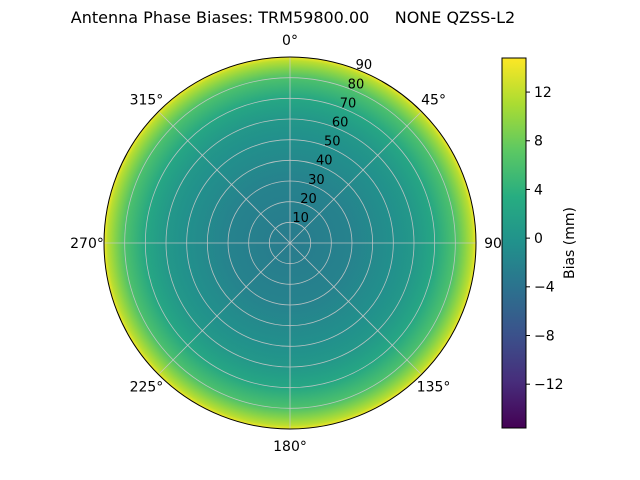 The image size is (640, 480). I want to click on angular-tick-label: 180°, so click(290, 447).